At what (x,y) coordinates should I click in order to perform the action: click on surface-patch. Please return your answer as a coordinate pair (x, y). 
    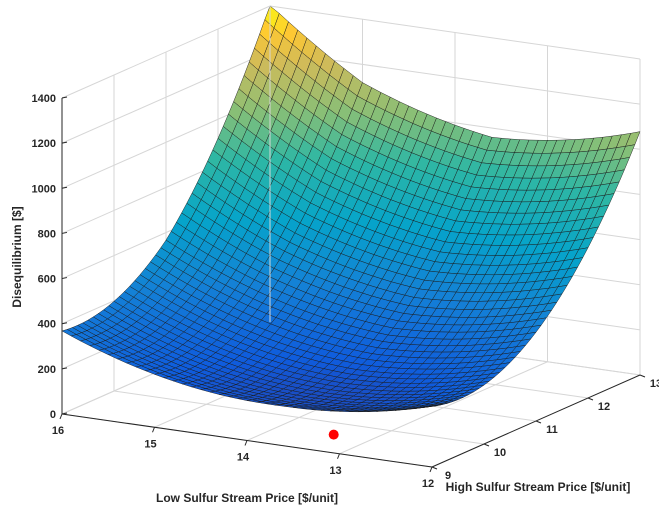
    Looking at the image, I should click on (430, 406).